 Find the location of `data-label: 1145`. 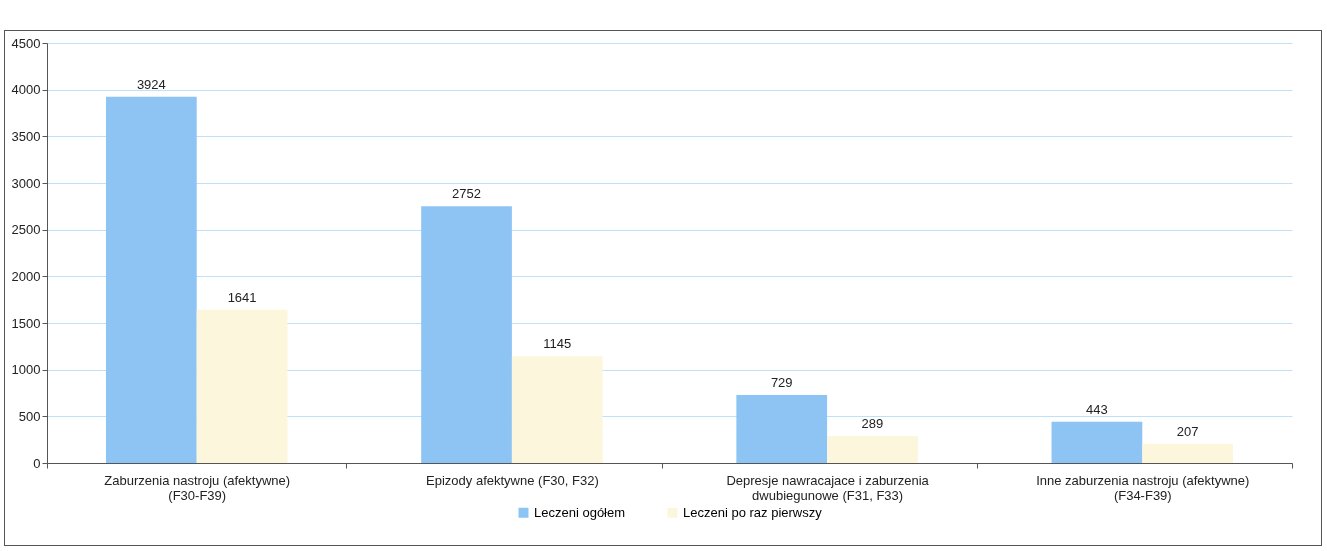

data-label: 1145 is located at coordinates (557, 344).